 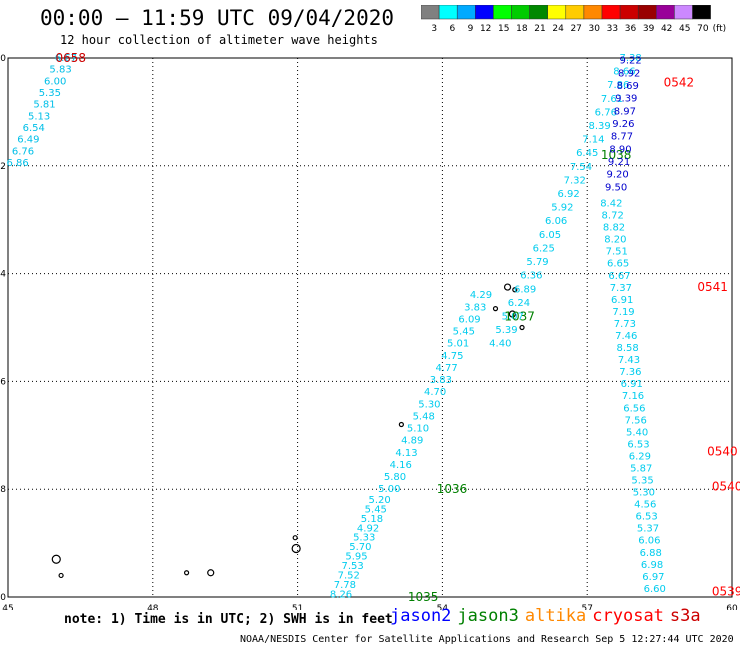 What do you see at coordinates (376, 509) in the screenshot?
I see `wave-height-value: 5.45` at bounding box center [376, 509].